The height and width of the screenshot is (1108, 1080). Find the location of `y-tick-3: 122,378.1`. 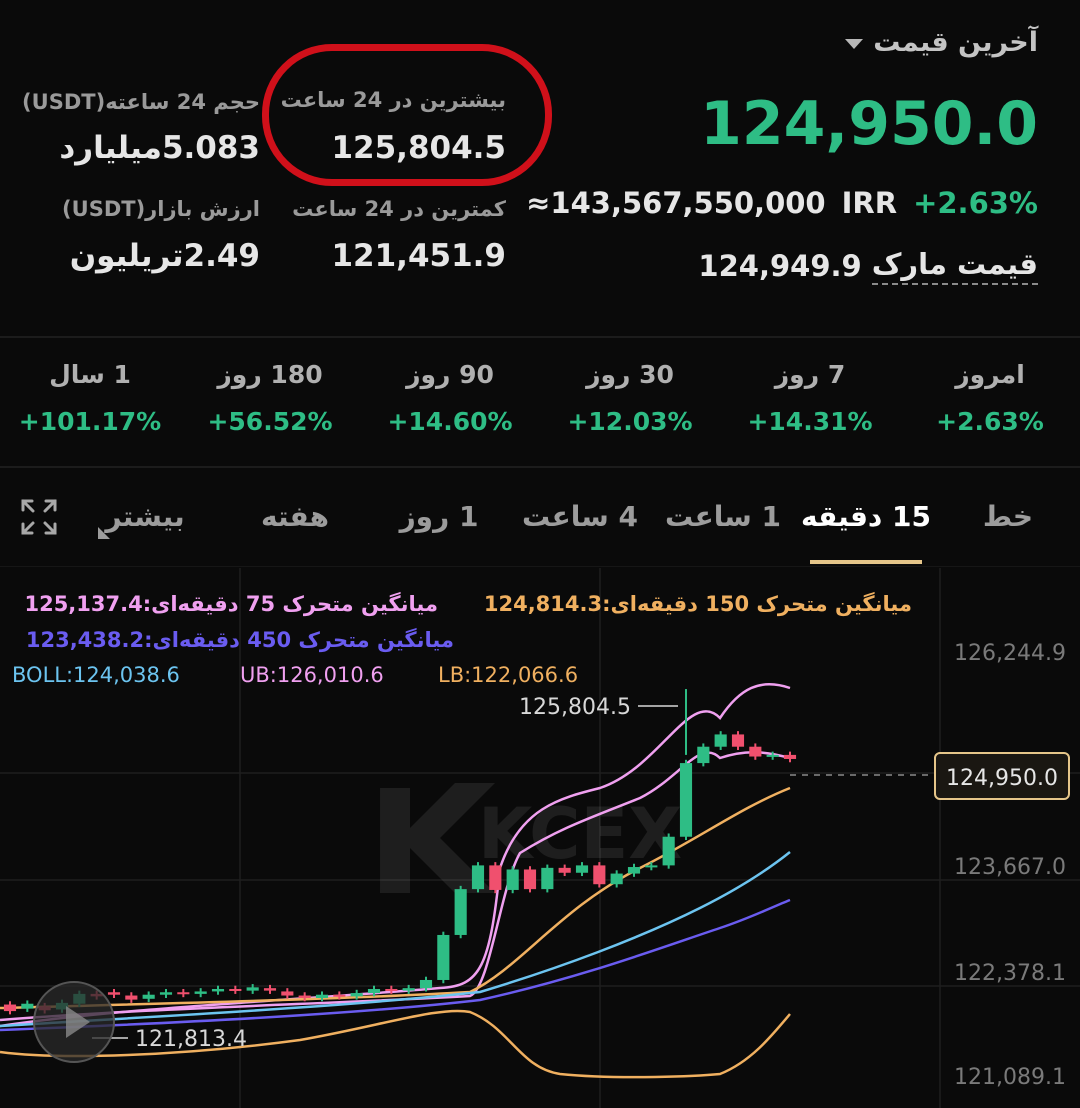

y-tick-3: 122,378.1 is located at coordinates (1010, 973).